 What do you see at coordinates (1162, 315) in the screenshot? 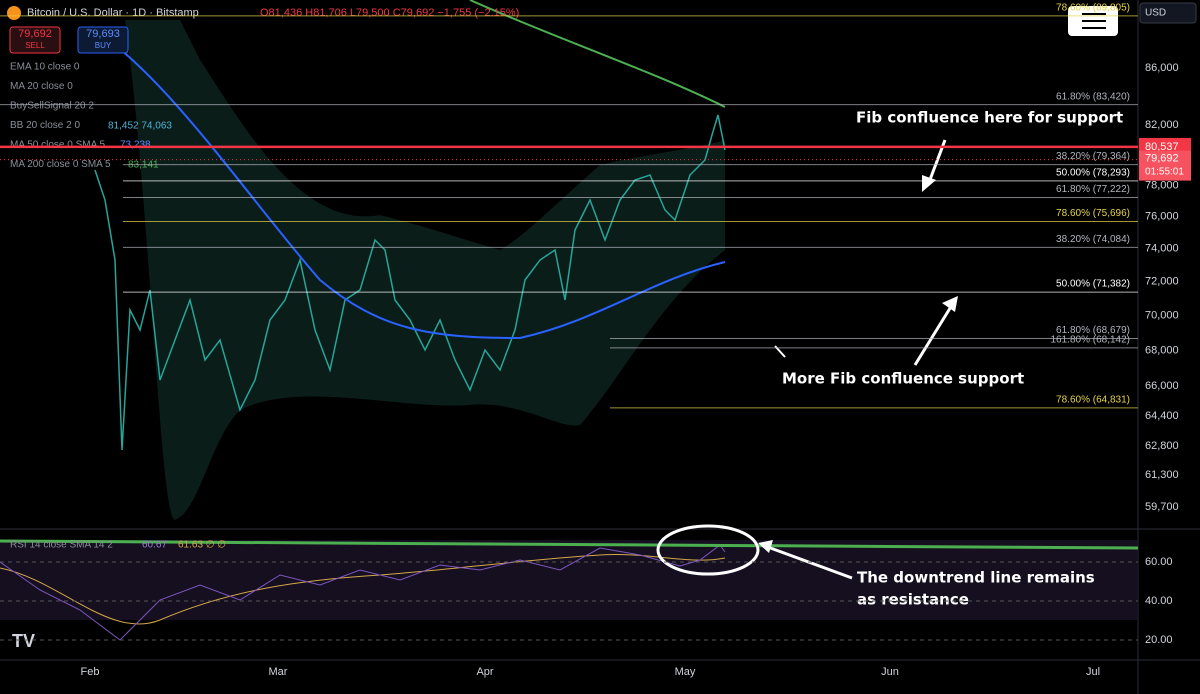
I see `price-tick-label: 70,000` at bounding box center [1162, 315].